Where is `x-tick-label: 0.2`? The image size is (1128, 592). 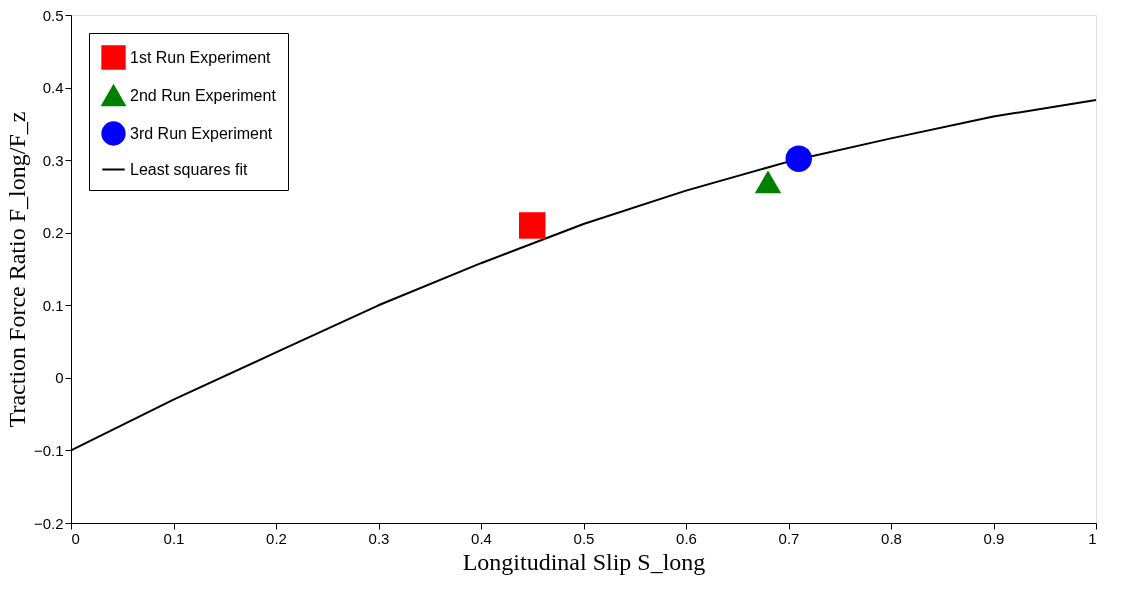
x-tick-label: 0.2 is located at coordinates (276, 538).